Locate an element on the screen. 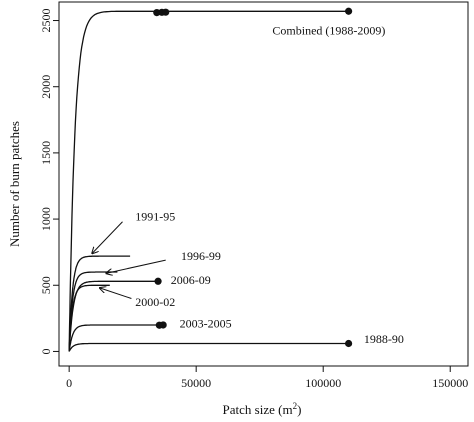 This screenshot has width=474, height=422. x-axis-title-main: Patch size (m is located at coordinates (258, 409).